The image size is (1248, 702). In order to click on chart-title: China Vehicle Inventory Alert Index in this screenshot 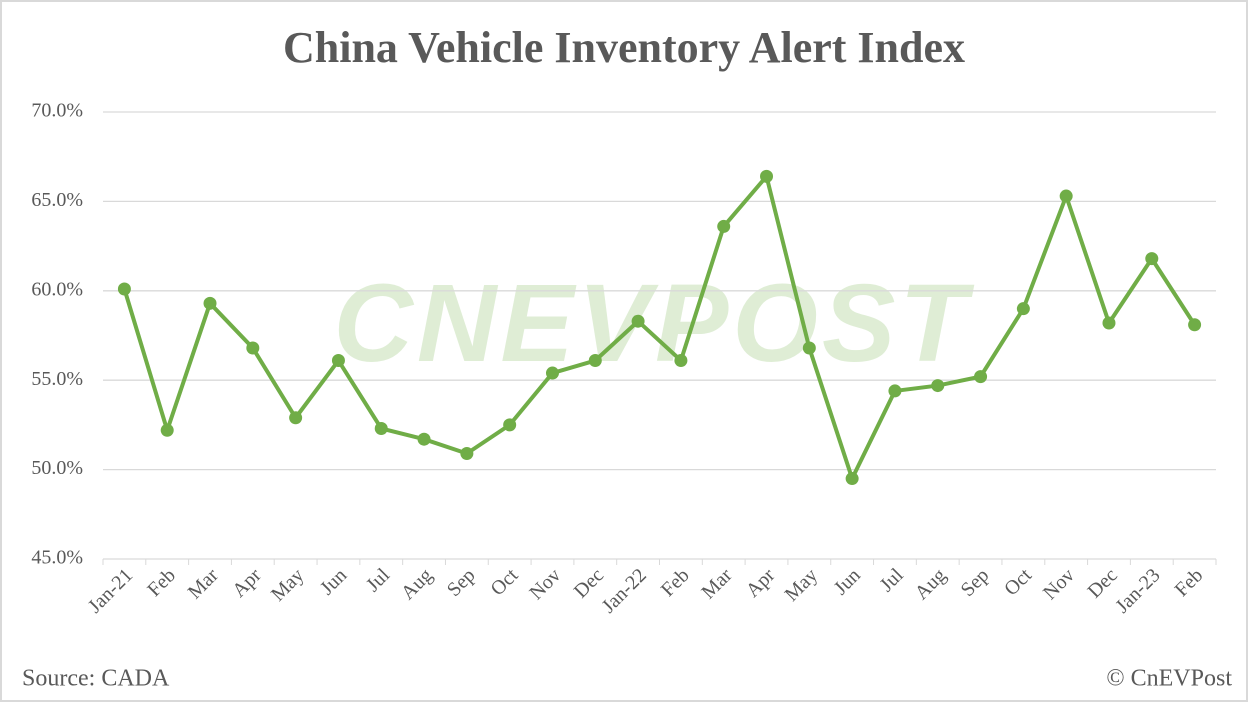, I will do `click(624, 47)`.